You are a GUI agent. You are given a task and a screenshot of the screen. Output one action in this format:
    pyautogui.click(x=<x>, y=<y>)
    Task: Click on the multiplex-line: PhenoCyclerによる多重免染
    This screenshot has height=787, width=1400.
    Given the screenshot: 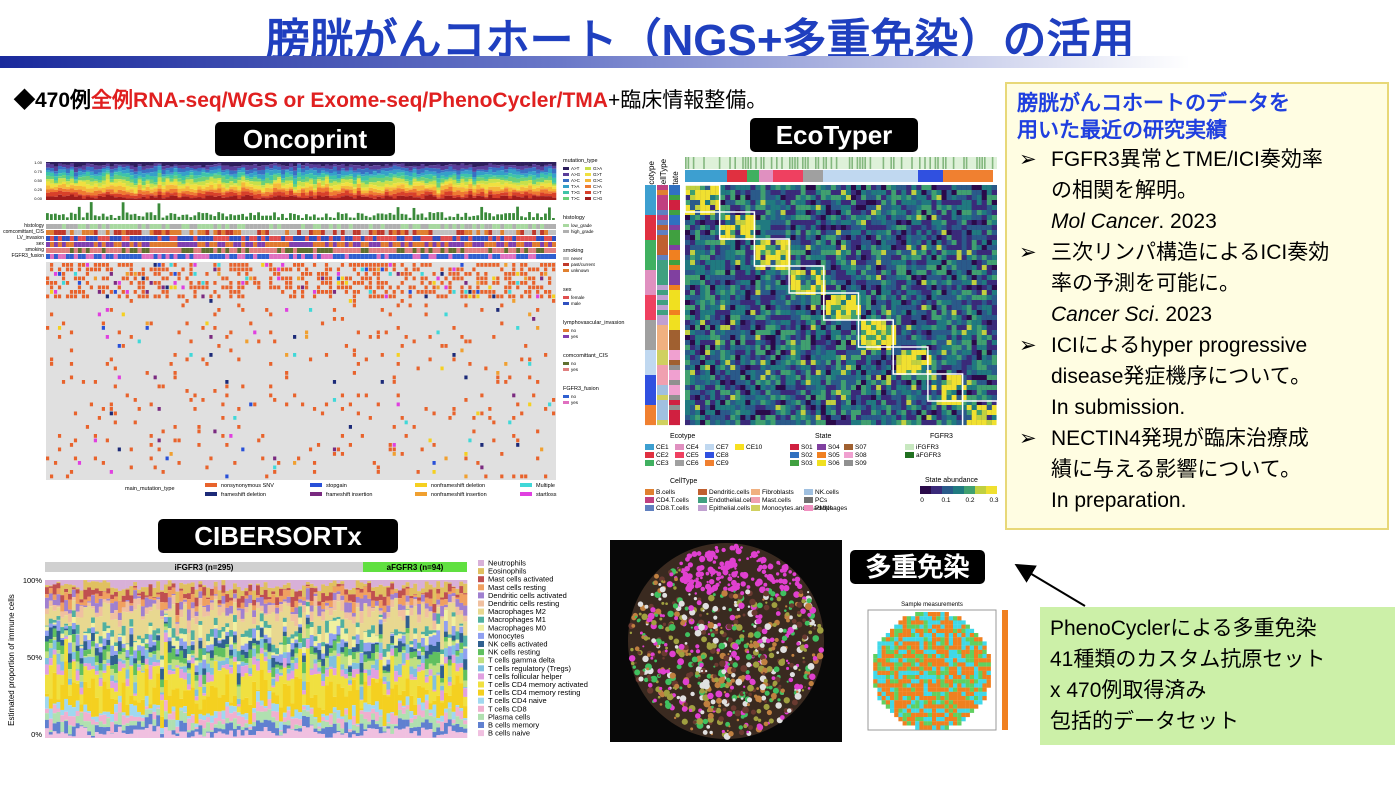 What is the action you would take?
    pyautogui.click(x=1183, y=628)
    